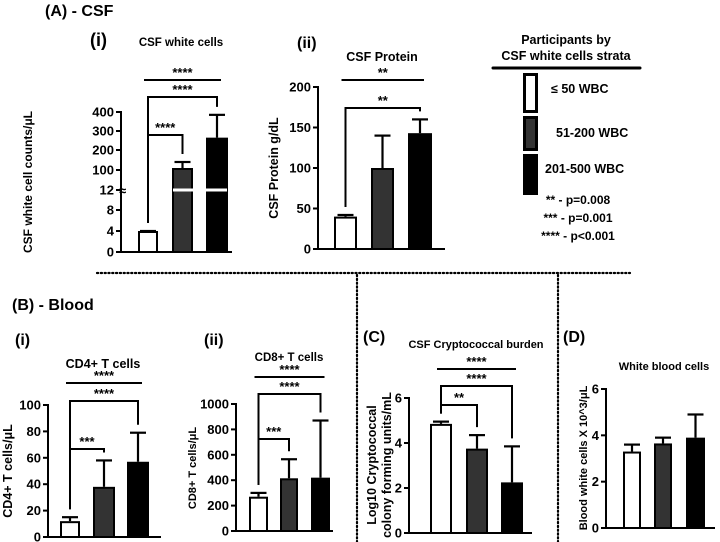 The image size is (720, 542). Describe the element at coordinates (475, 345) in the screenshot. I see `chart-title: CSF Cryptococcal burden` at that location.